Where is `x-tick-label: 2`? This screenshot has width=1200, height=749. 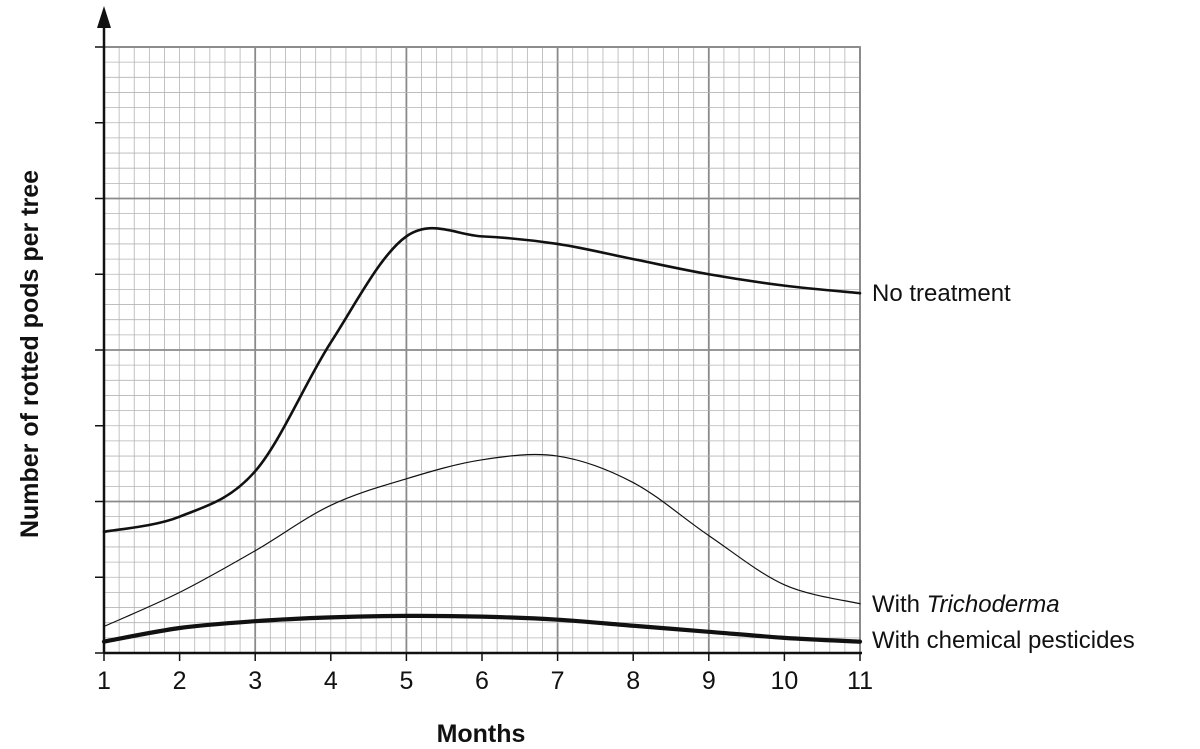 x-tick-label: 2 is located at coordinates (180, 681).